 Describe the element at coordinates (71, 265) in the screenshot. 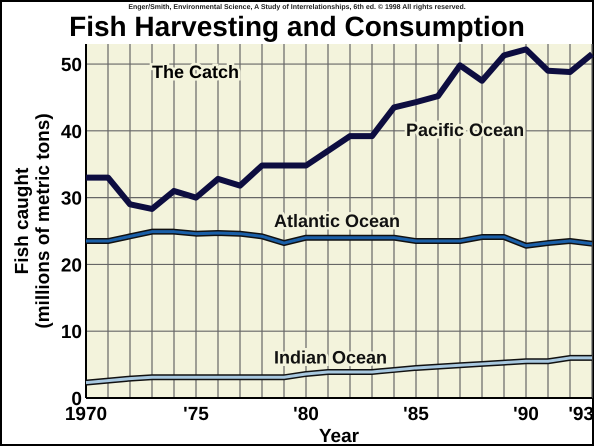

I see `y-tick-label: 20` at that location.